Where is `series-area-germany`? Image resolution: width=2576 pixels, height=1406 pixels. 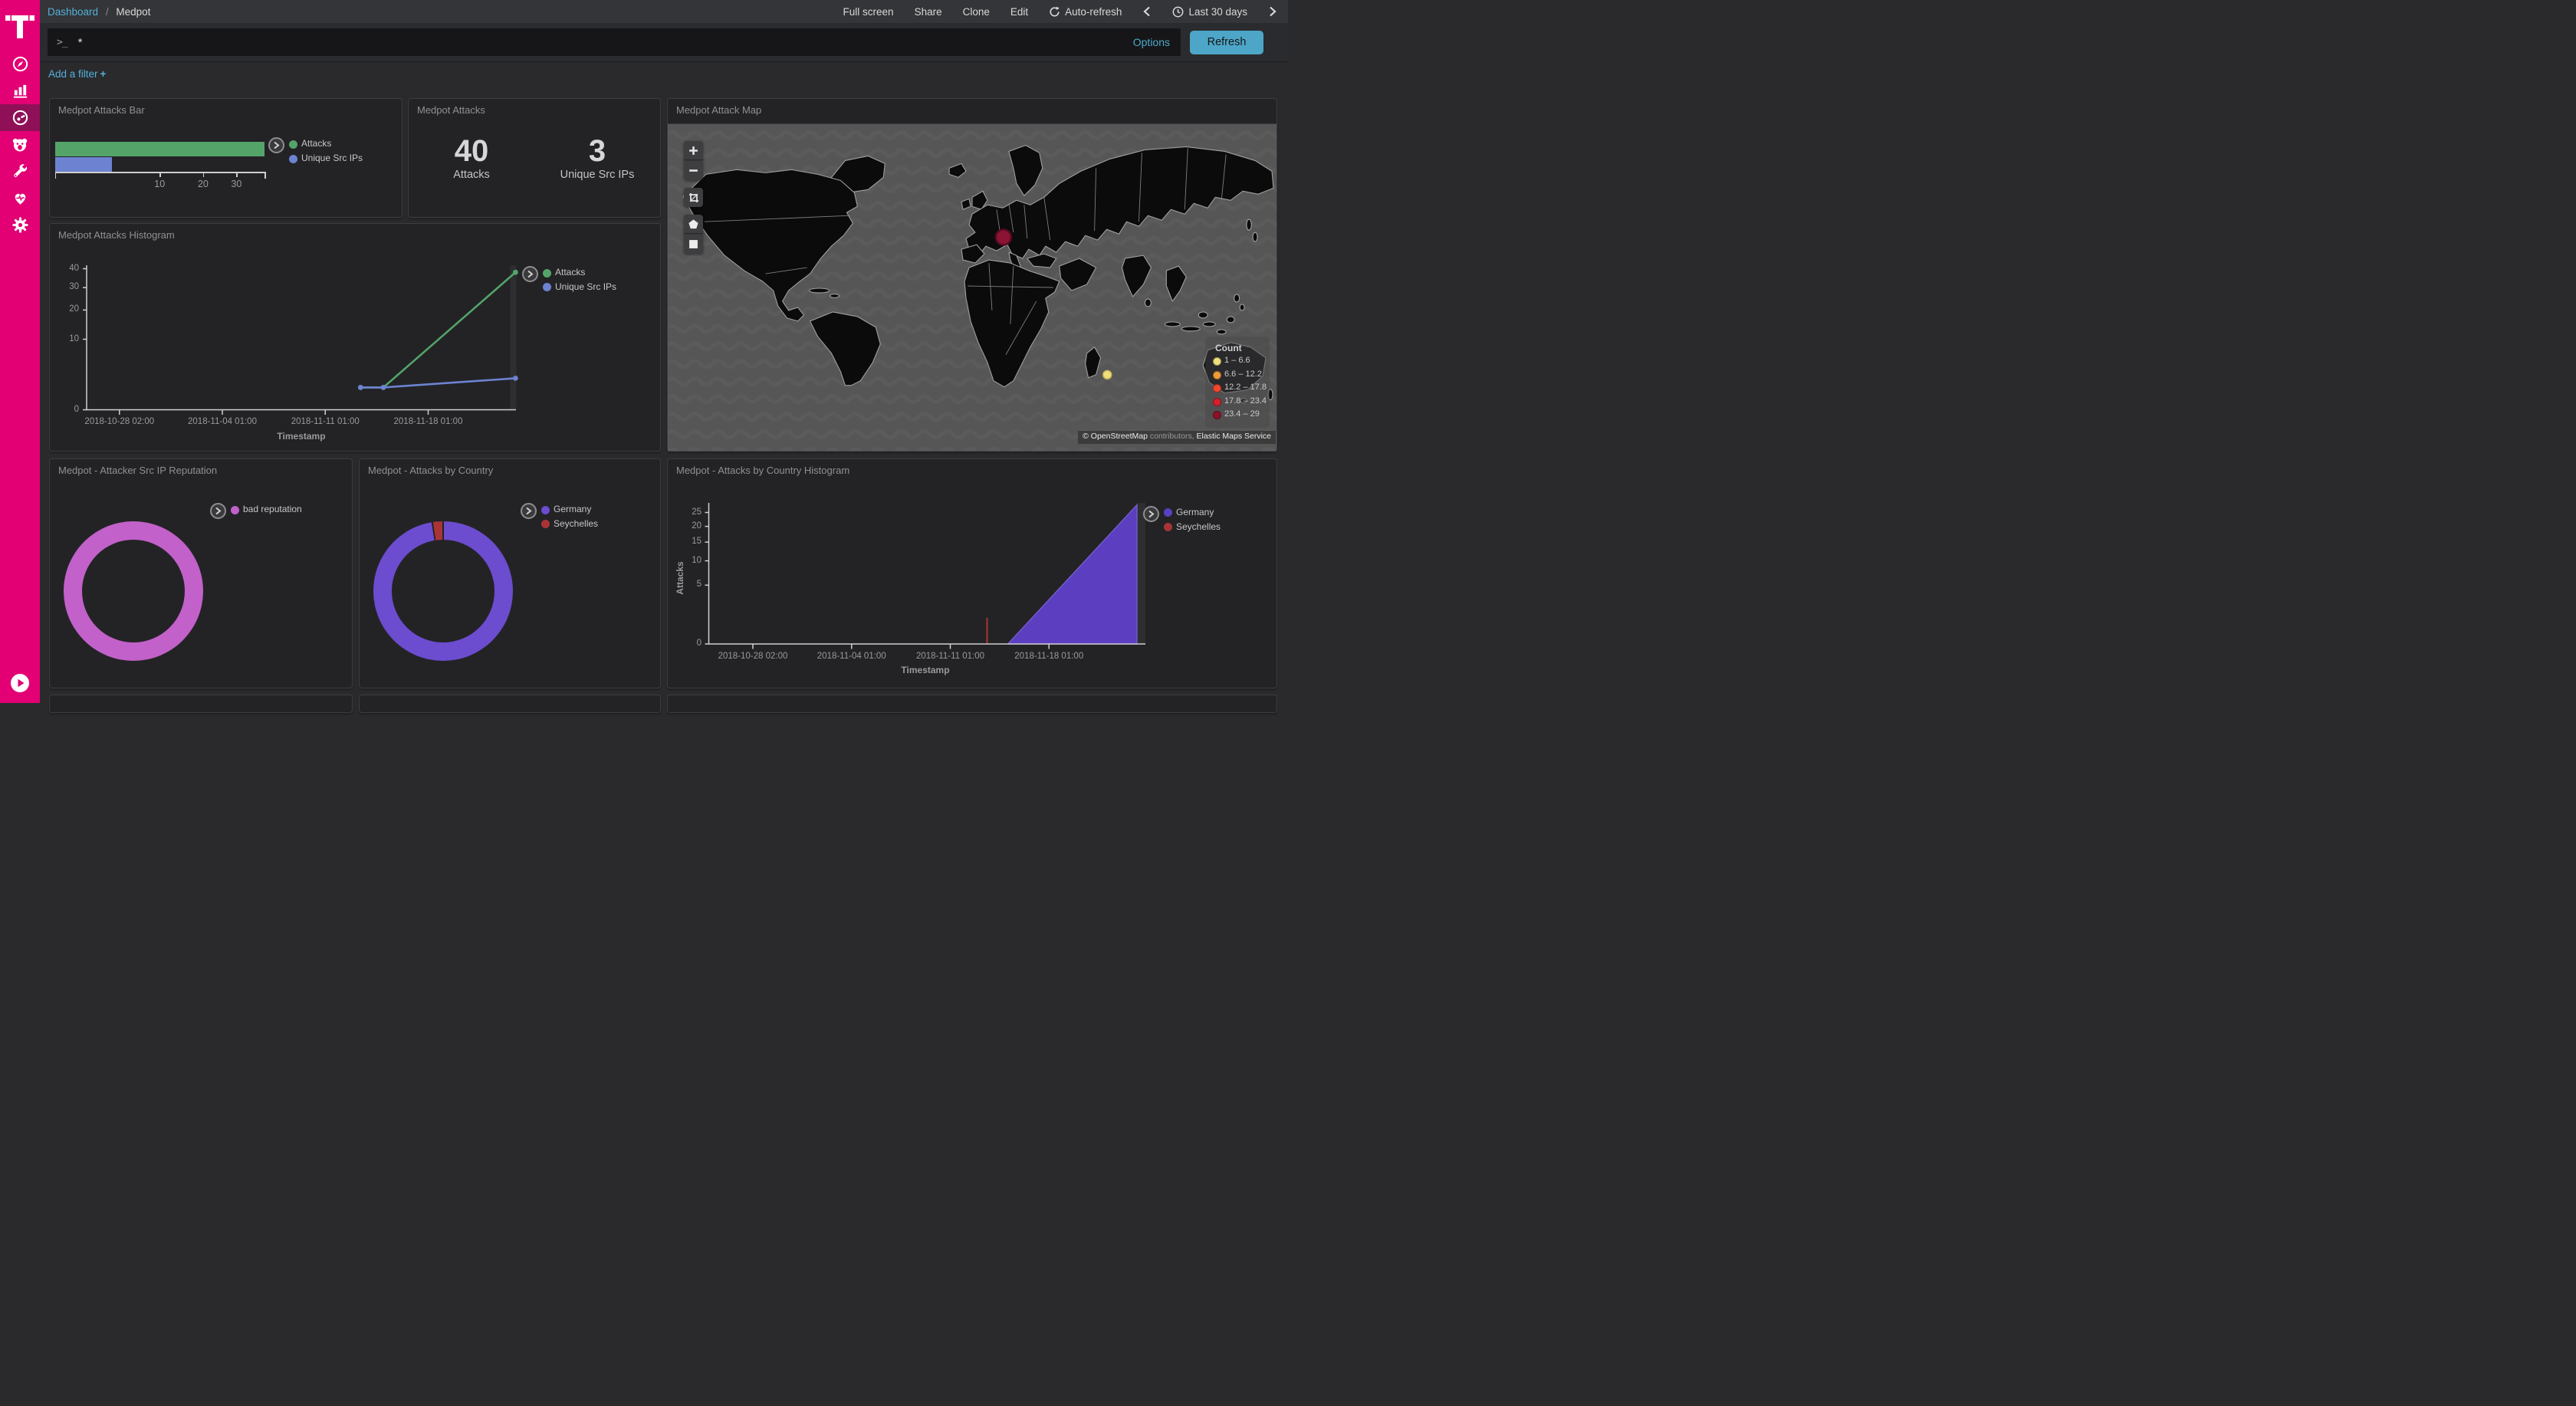
series-area-germany is located at coordinates (1073, 574).